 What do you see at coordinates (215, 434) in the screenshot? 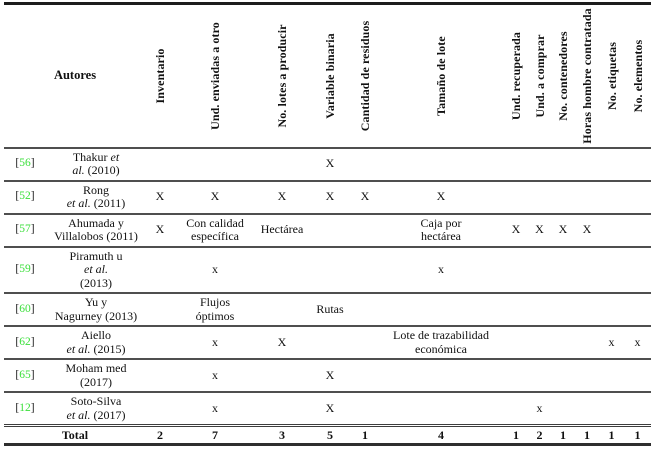
I see `total-und-enviadas-a-otro: 7` at bounding box center [215, 434].